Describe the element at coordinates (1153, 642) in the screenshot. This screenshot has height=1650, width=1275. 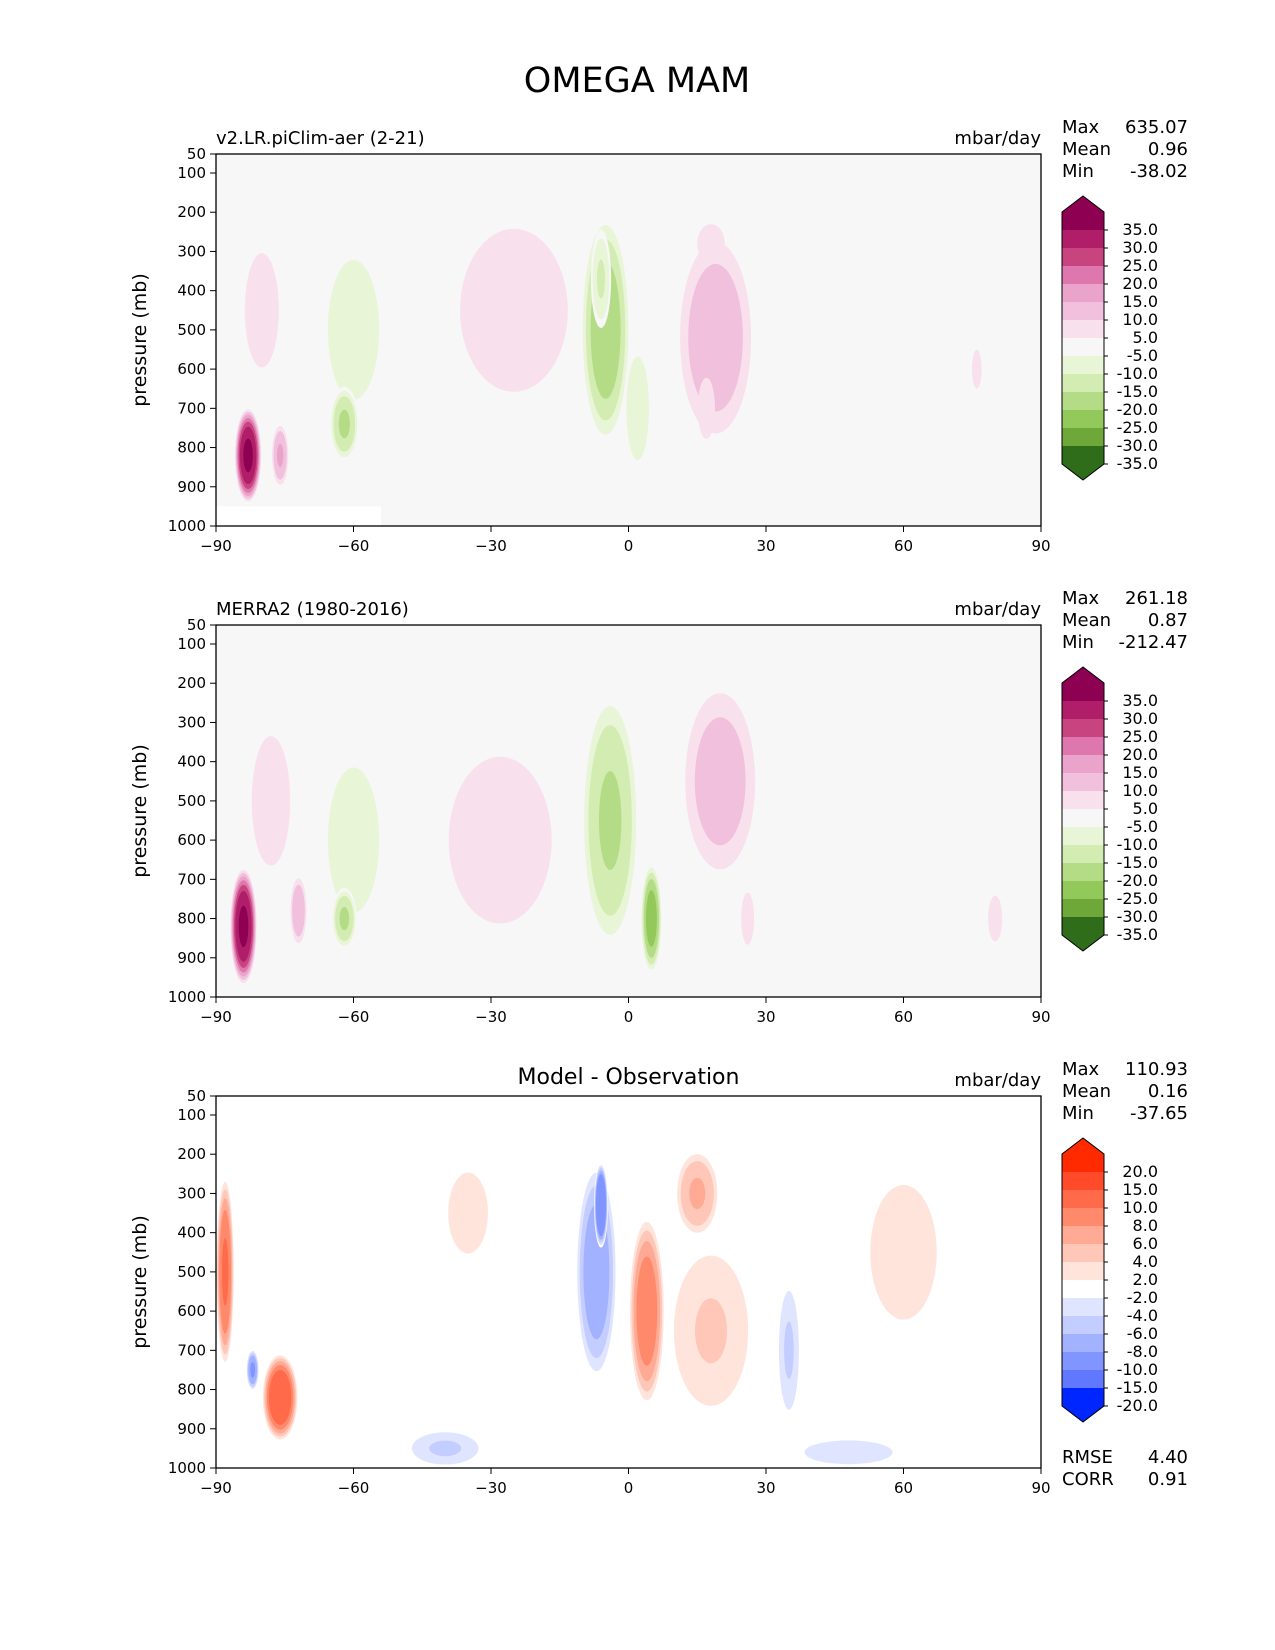
I see `stat-value-min: -212.47` at that location.